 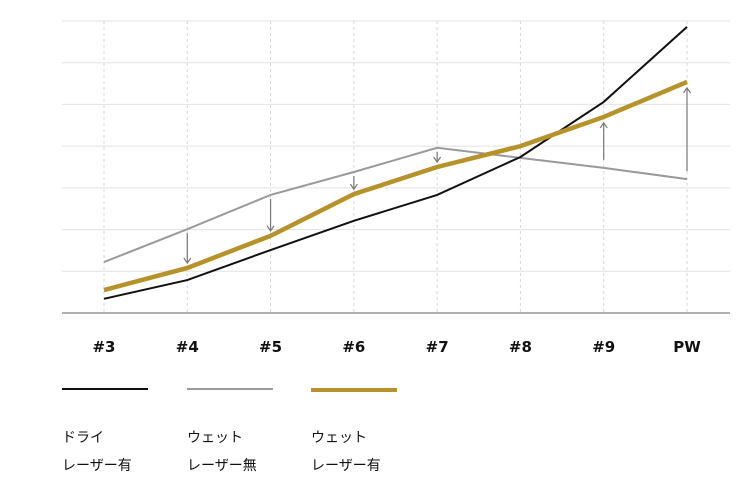 I want to click on legend-swatch-dry-laser, so click(x=105, y=389).